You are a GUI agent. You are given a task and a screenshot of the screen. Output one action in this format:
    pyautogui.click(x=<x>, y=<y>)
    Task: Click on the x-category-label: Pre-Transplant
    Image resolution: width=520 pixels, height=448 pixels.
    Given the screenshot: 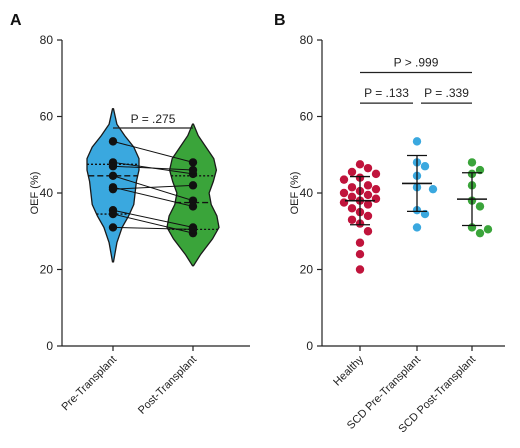 What is the action you would take?
    pyautogui.click(x=89, y=384)
    